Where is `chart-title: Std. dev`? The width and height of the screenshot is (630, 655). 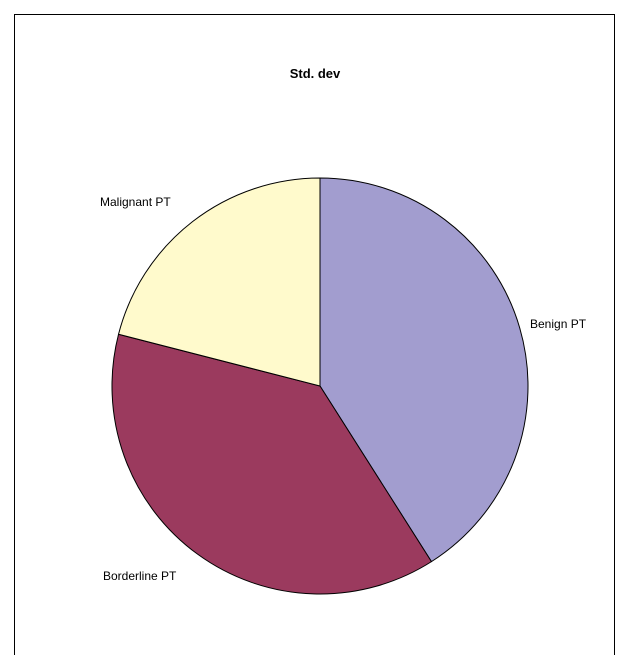 chart-title: Std. dev is located at coordinates (315, 73).